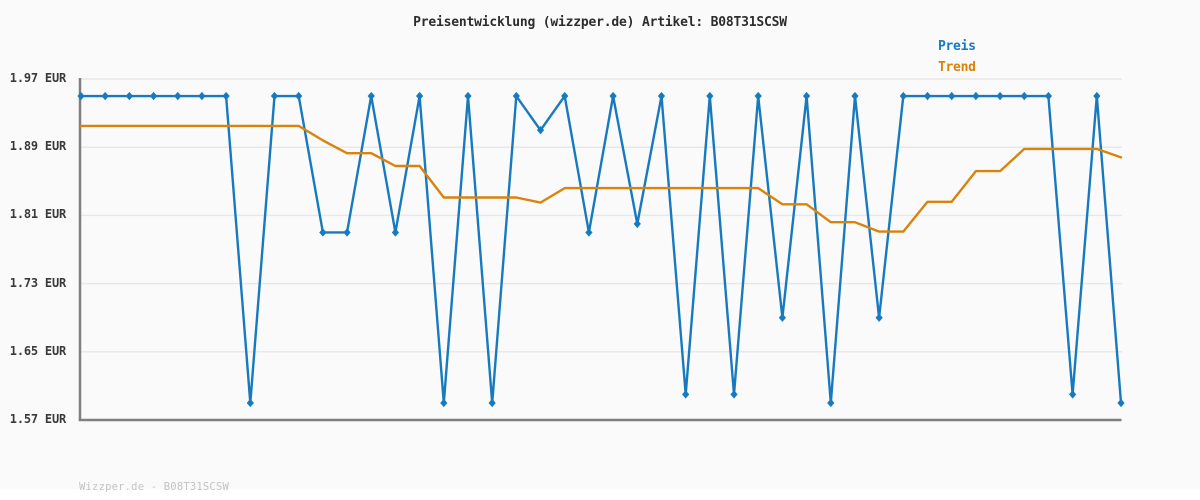 This screenshot has height=500, width=1200. I want to click on y-tick-label: 1.81 EUR, so click(37, 214).